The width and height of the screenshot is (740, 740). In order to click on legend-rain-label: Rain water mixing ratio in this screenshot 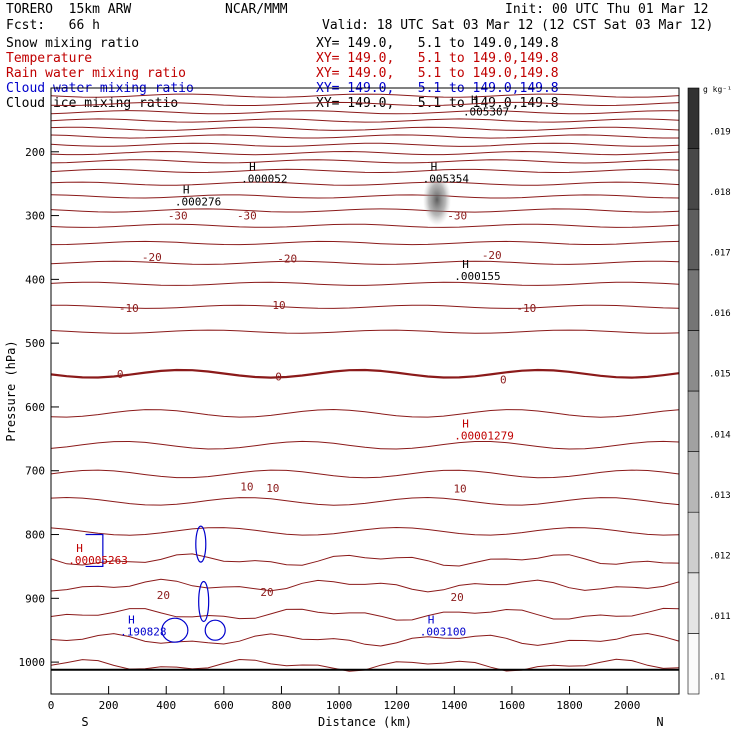, I will do `click(96, 73)`.